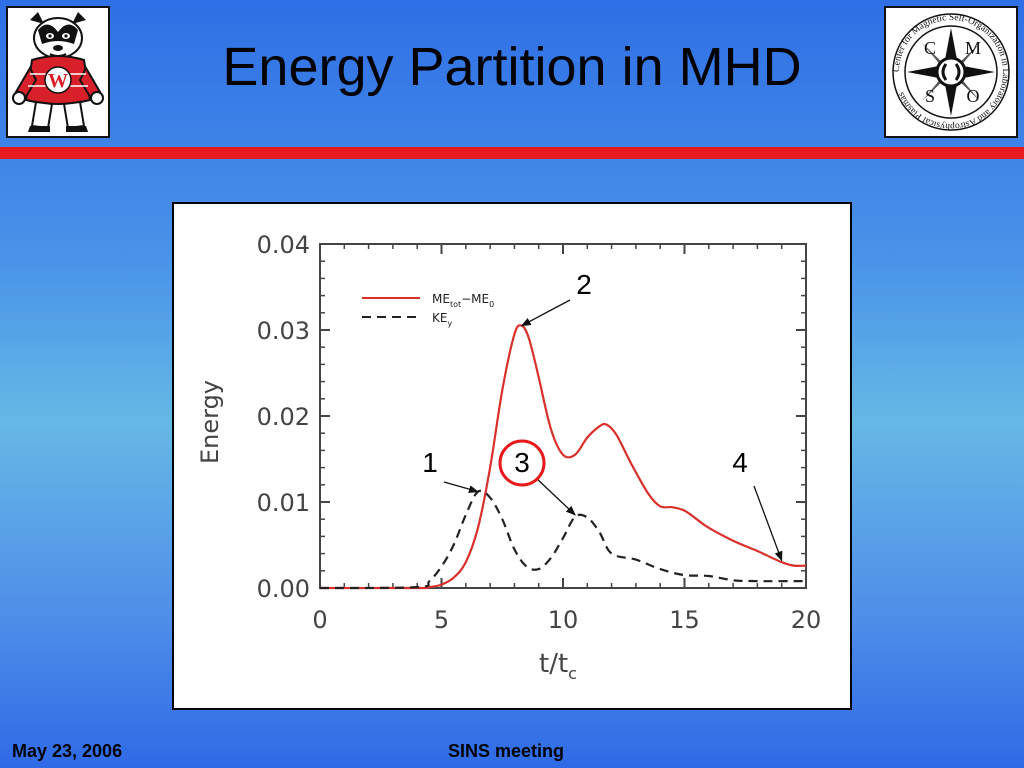 This screenshot has height=768, width=1024. I want to click on annotation-label-3: 3, so click(522, 462).